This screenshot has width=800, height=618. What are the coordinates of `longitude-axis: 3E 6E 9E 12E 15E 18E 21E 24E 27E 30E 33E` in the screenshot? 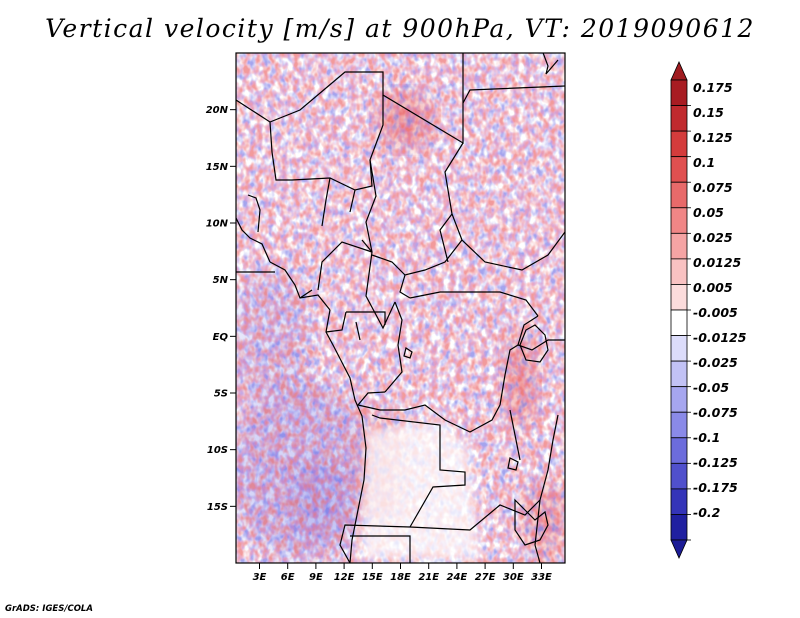 It's located at (402, 573).